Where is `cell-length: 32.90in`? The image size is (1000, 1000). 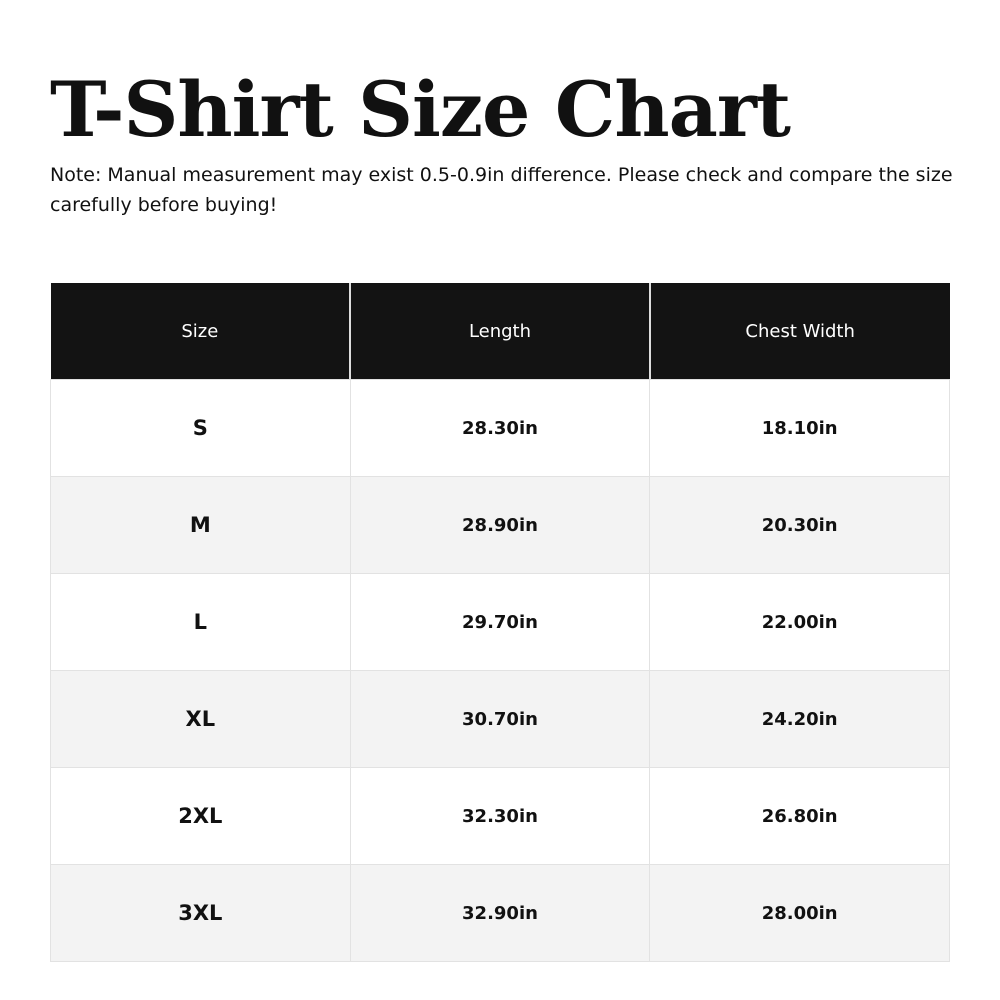 cell-length: 32.90in is located at coordinates (500, 913).